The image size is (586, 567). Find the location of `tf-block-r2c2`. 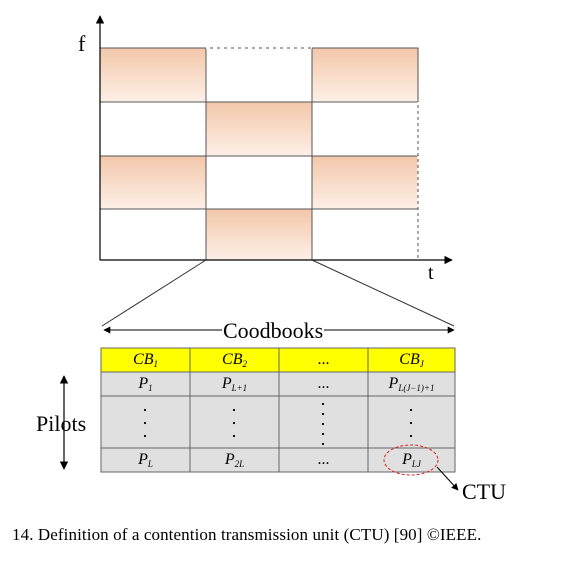

tf-block-r2c2 is located at coordinates (259, 129).